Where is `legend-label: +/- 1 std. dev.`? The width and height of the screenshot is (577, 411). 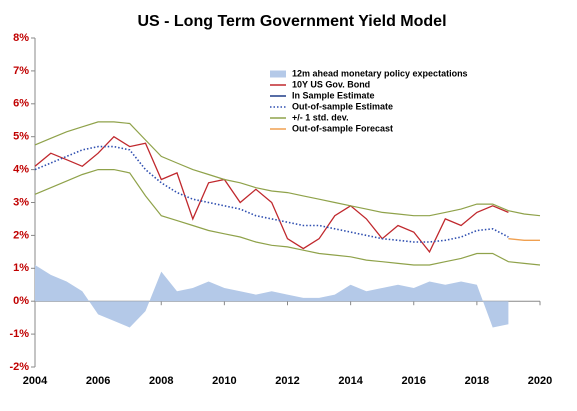 legend-label: +/- 1 std. dev. is located at coordinates (320, 117).